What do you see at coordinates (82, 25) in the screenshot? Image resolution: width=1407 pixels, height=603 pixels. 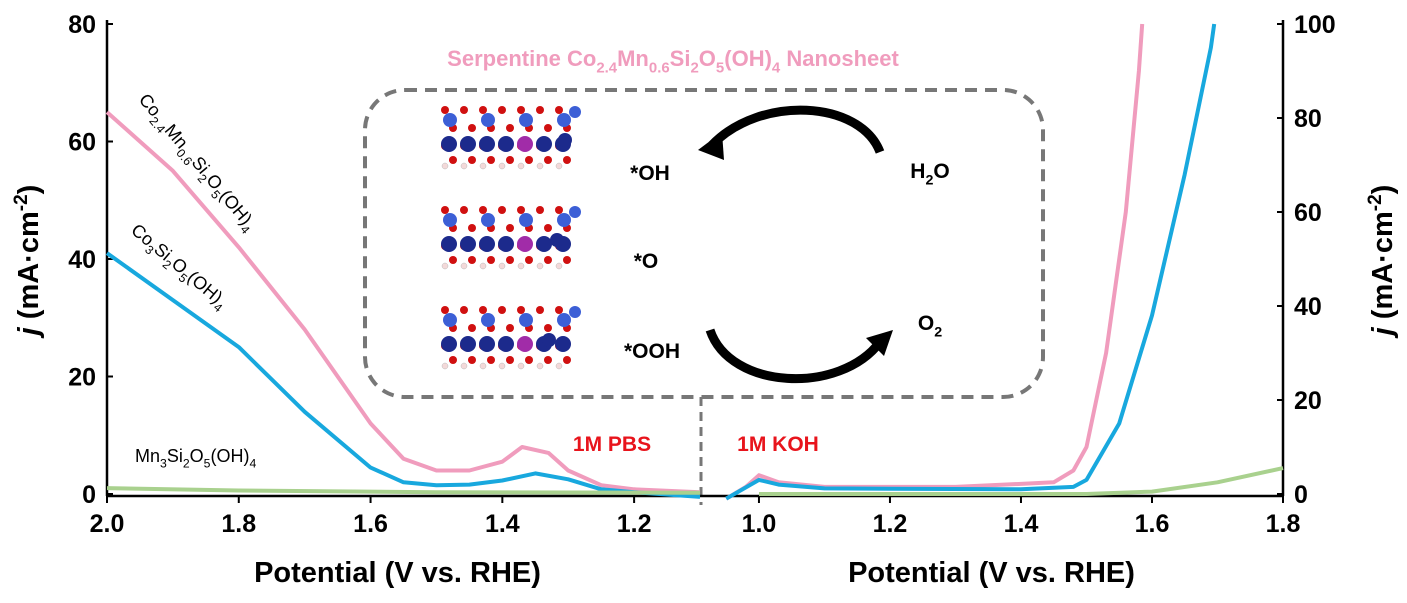 I see `y-tick-label: 80` at bounding box center [82, 25].